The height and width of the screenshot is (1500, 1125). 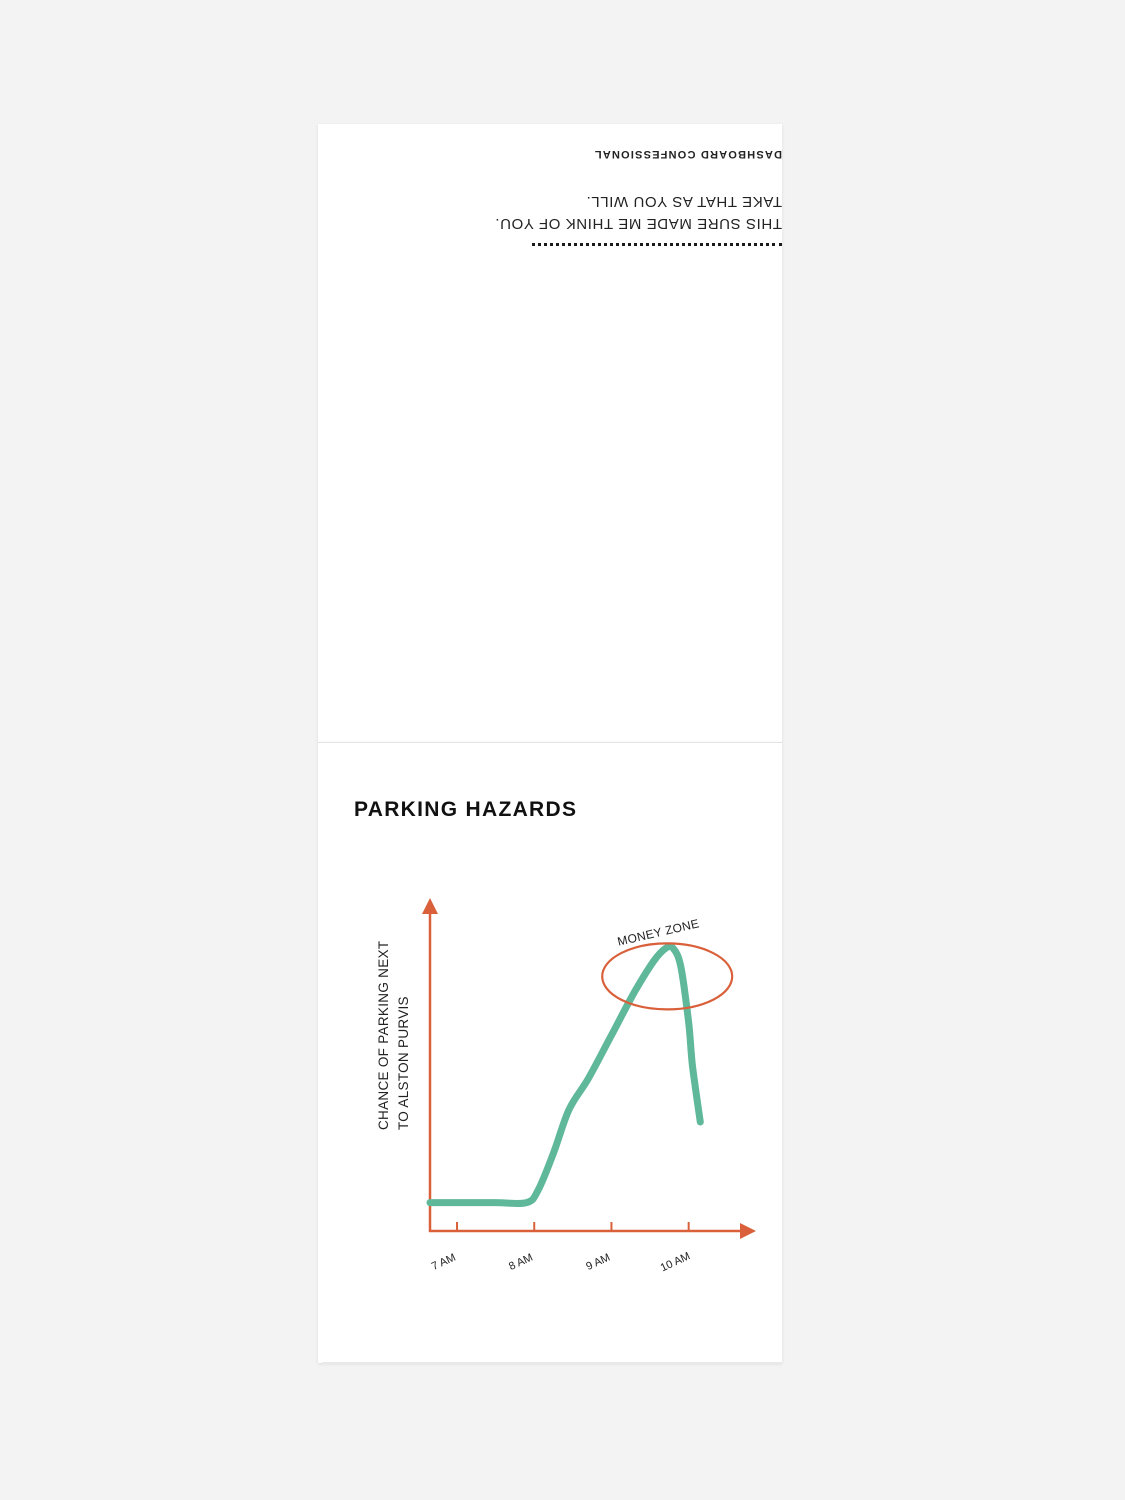 What do you see at coordinates (573, 1226) in the screenshot?
I see `x-ticks` at bounding box center [573, 1226].